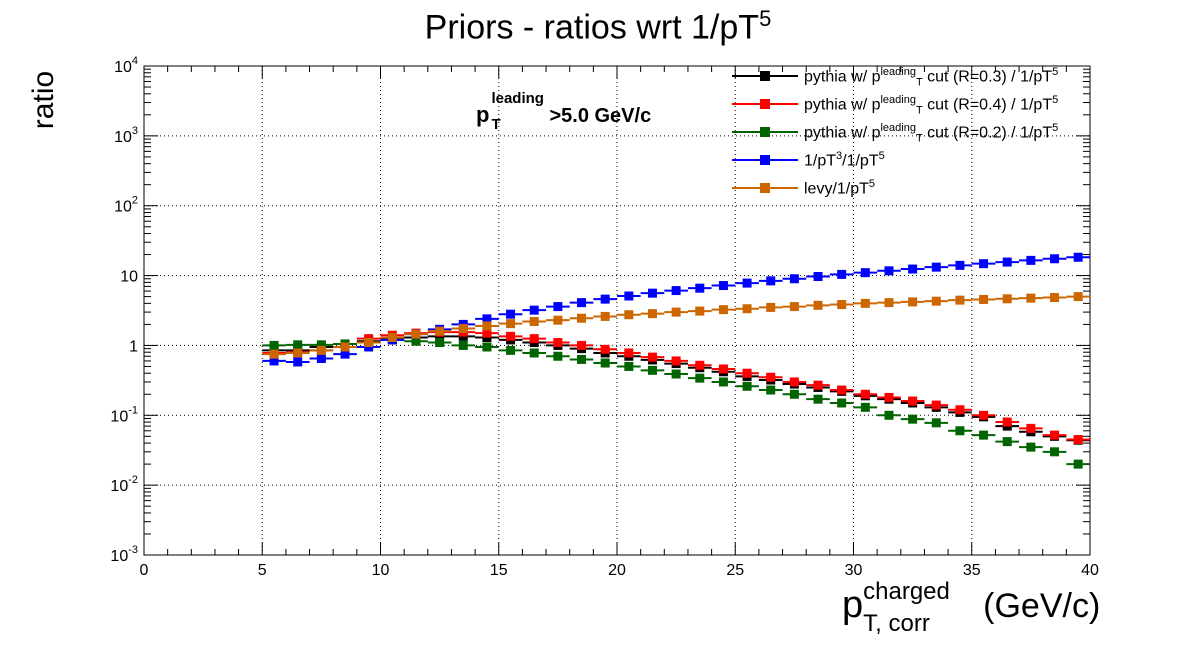  Describe the element at coordinates (124, 414) in the screenshot. I see `y-tick-label: 10⁻¹` at that location.